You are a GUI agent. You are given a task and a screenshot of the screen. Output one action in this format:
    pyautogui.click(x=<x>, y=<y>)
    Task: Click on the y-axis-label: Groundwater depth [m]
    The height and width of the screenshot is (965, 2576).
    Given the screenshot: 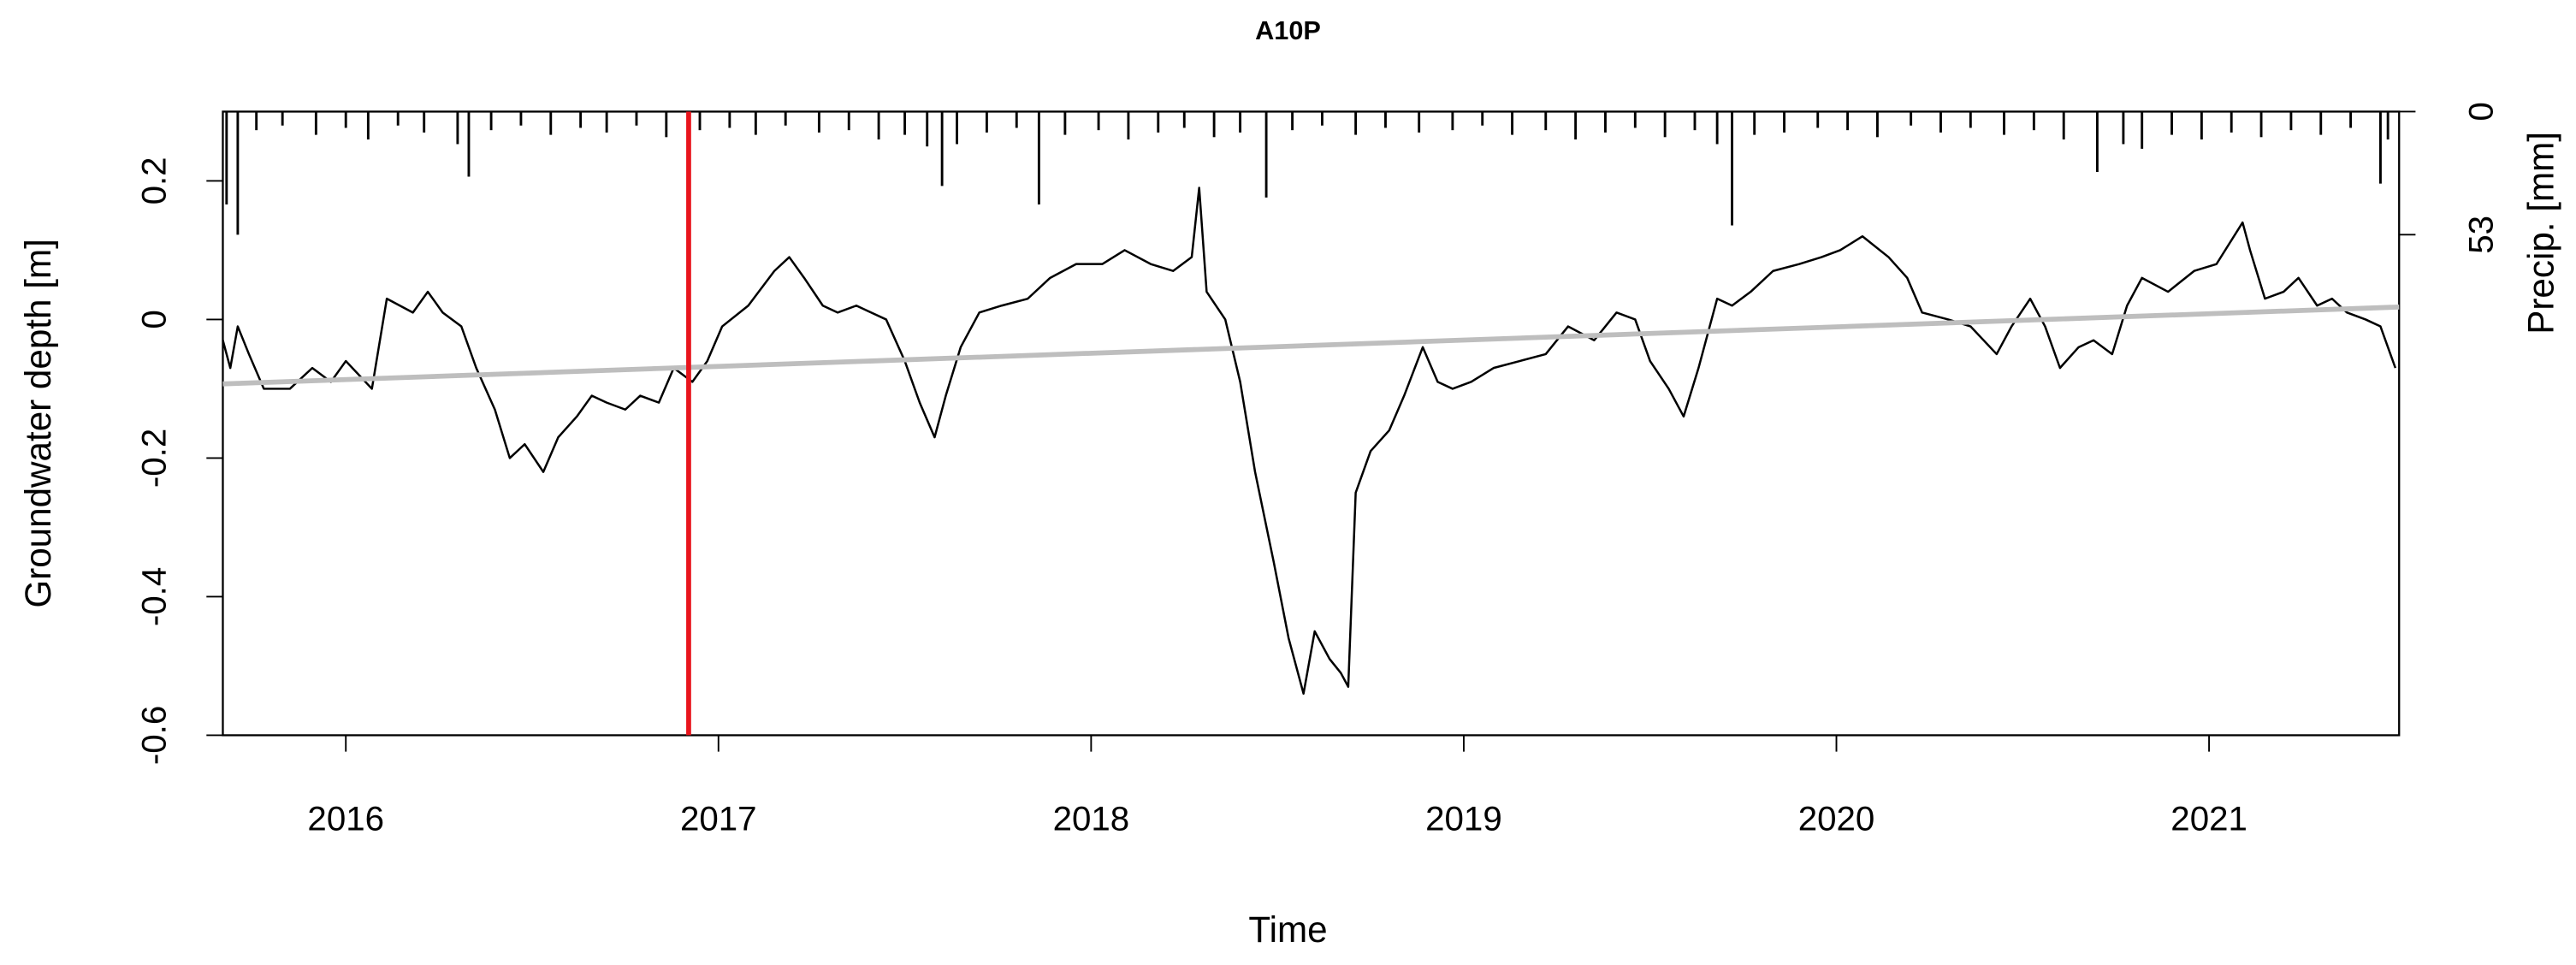 What is the action you would take?
    pyautogui.click(x=38, y=423)
    